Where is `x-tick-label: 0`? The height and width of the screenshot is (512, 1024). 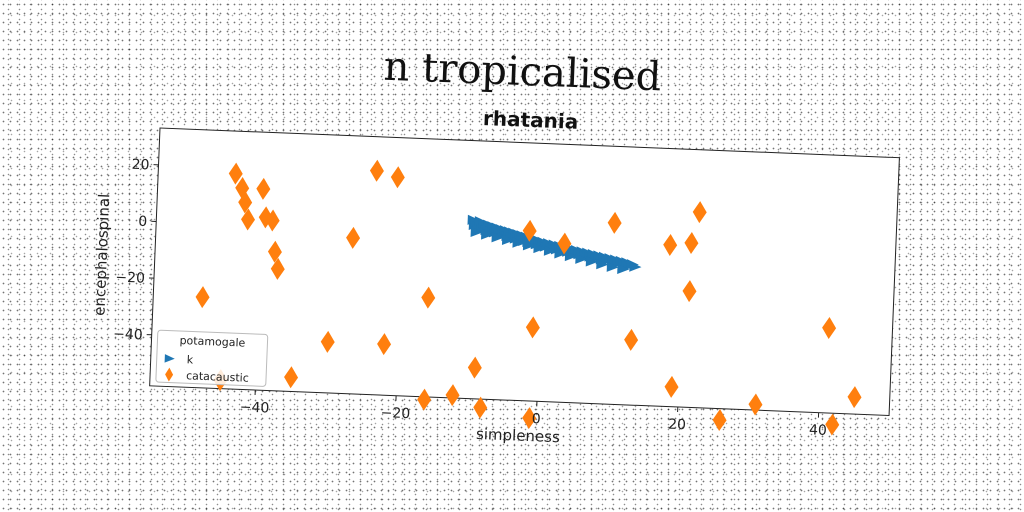
x-tick-label: 0 is located at coordinates (536, 419).